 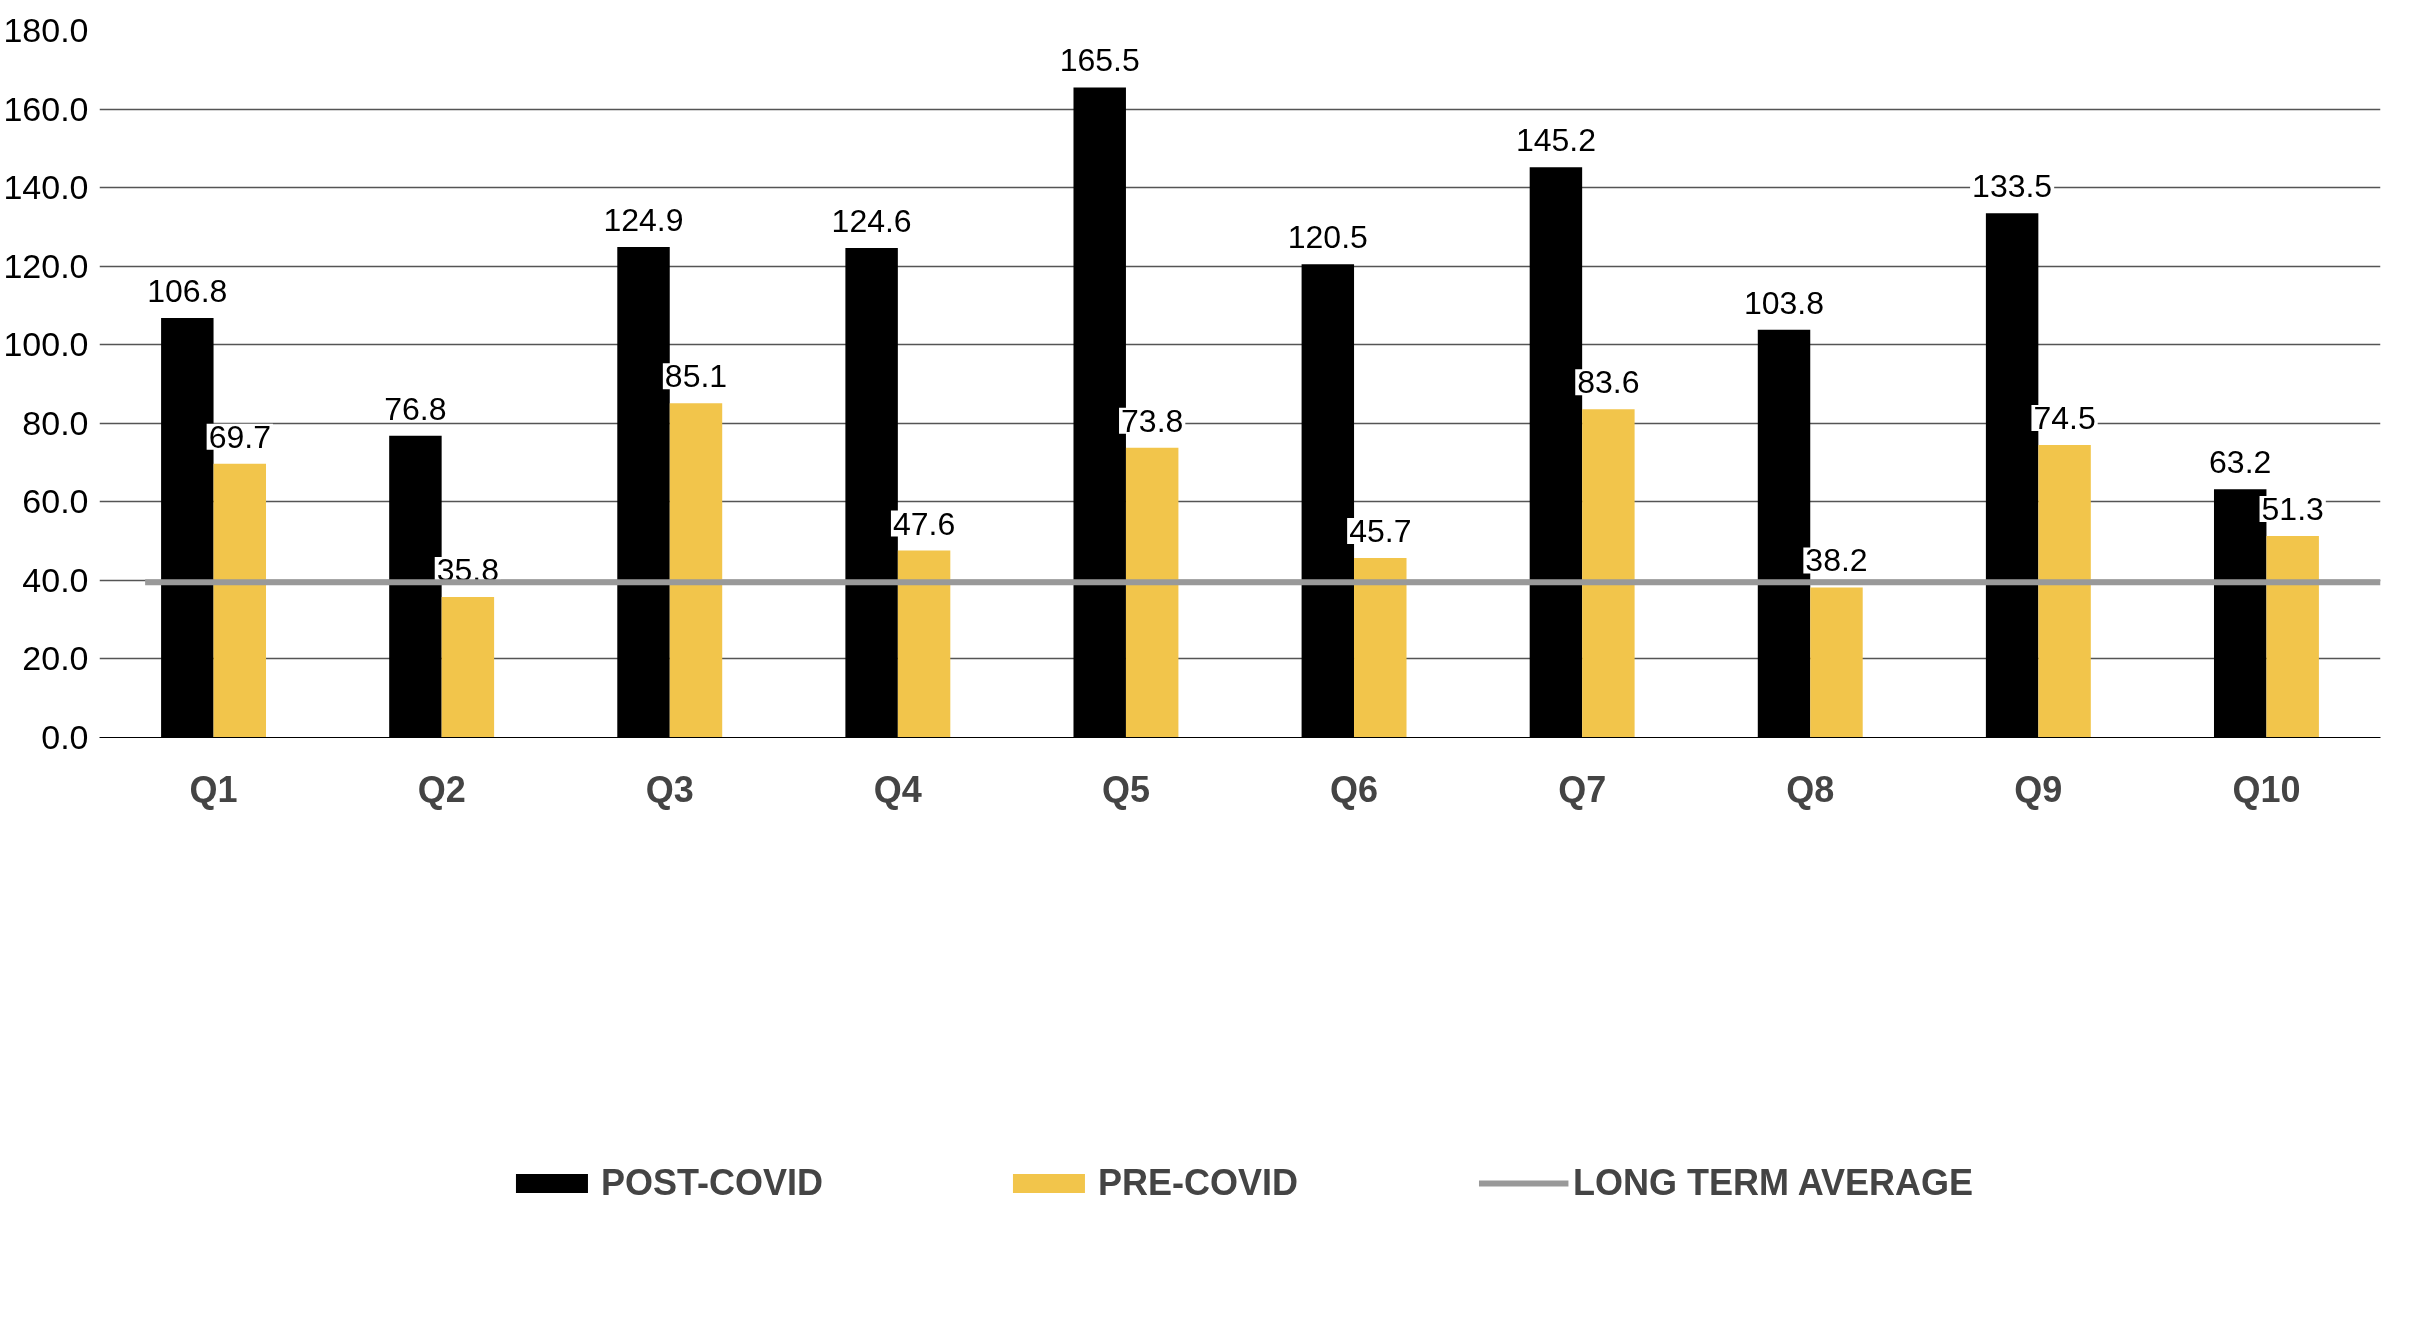 I want to click on x-tick-label: Q2, so click(x=441, y=789).